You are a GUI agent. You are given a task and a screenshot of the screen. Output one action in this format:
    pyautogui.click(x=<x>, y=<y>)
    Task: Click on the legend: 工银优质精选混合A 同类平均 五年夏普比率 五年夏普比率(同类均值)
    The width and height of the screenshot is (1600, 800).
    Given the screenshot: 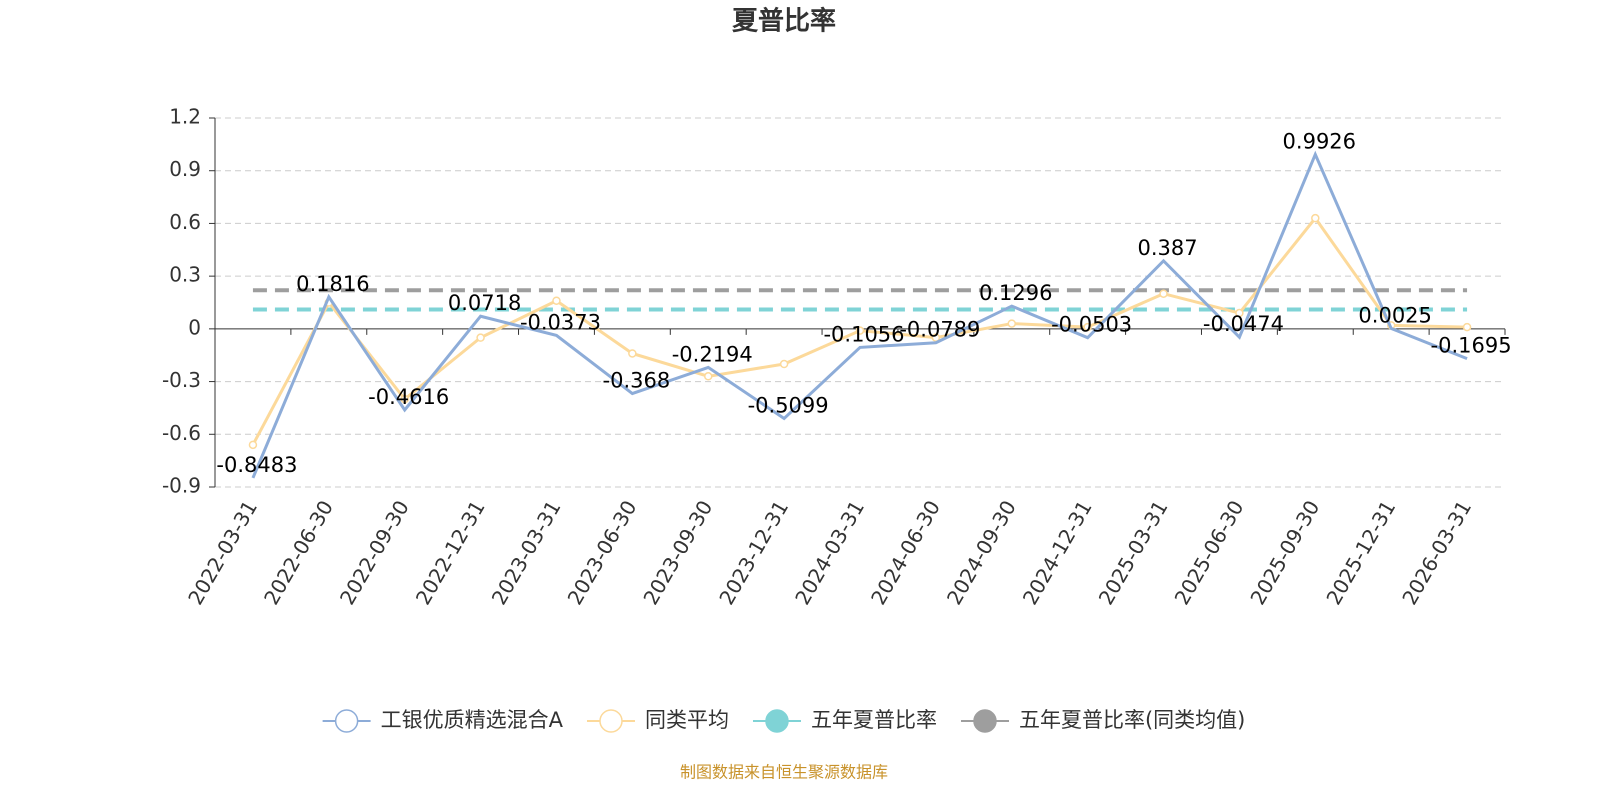 What is the action you would take?
    pyautogui.click(x=783, y=720)
    